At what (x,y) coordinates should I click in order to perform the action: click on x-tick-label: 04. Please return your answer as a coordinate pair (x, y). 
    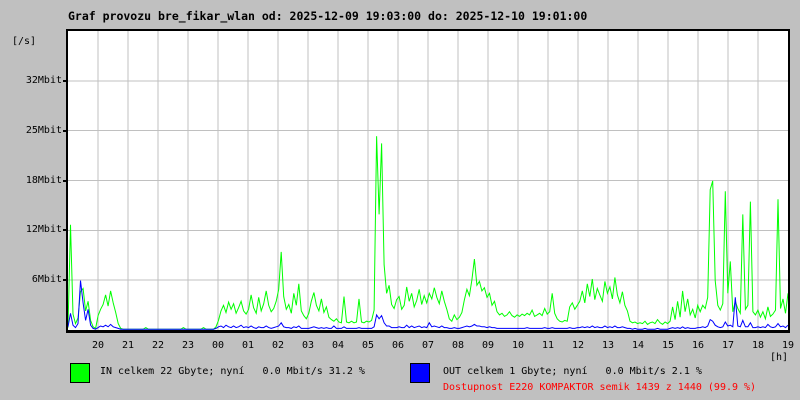
    Looking at the image, I should click on (338, 345).